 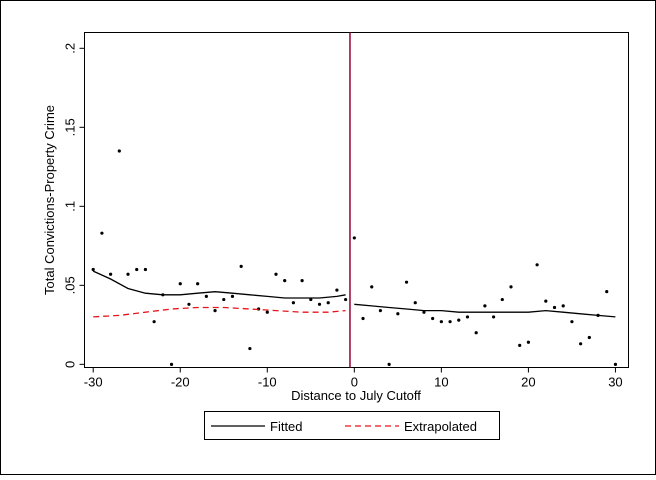 What do you see at coordinates (440, 426) in the screenshot?
I see `legend-extrapolated-label: Extrapolated` at bounding box center [440, 426].